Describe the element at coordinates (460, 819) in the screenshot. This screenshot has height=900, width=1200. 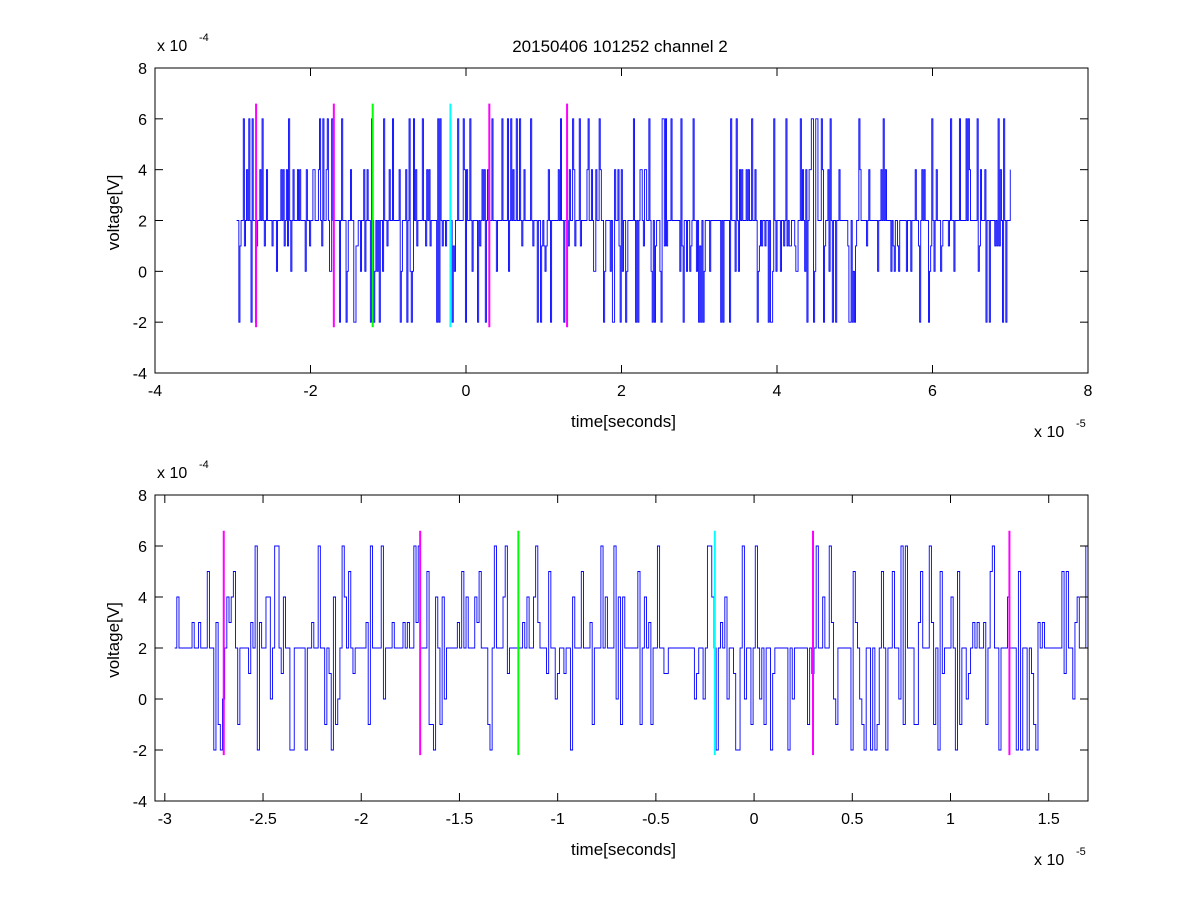
I see `x-tick-label: -1.5` at that location.